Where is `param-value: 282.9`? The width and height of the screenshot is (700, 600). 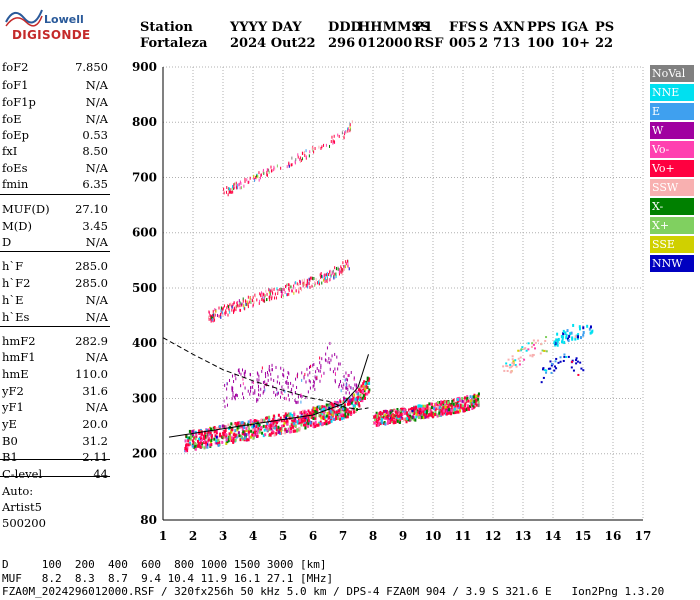
param-value: 282.9 is located at coordinates (91, 341).